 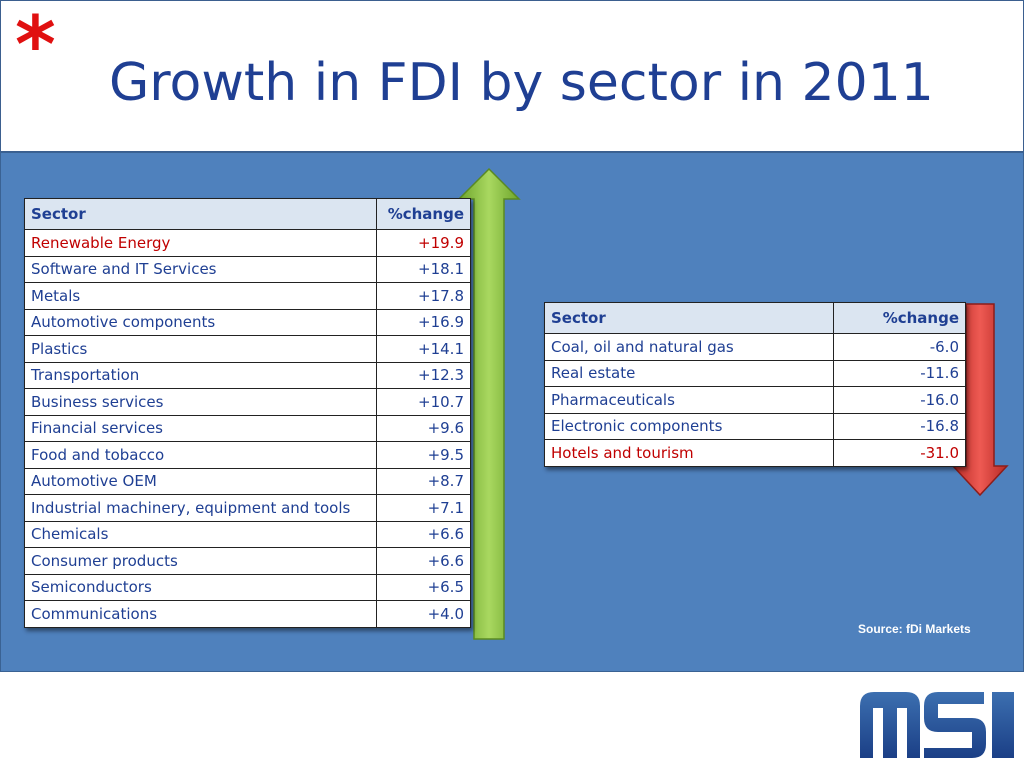 I want to click on change-cell: +14.1, so click(x=423, y=349).